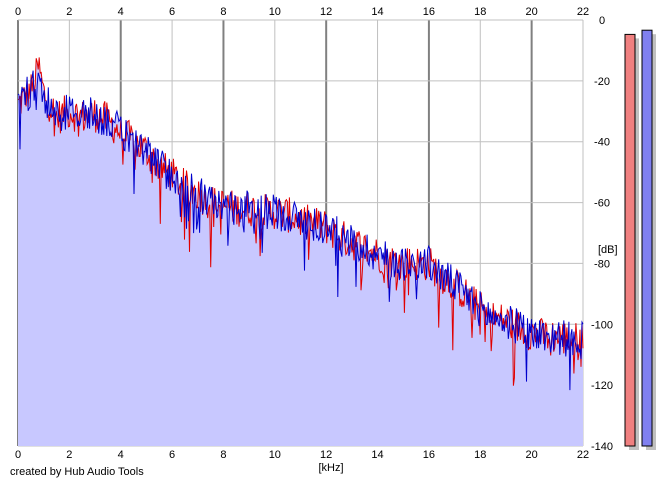  I want to click on x-axis-bottom-ticks: 0 2 4 6 8 10 12 14 16 18 20 22, so click(302, 455).